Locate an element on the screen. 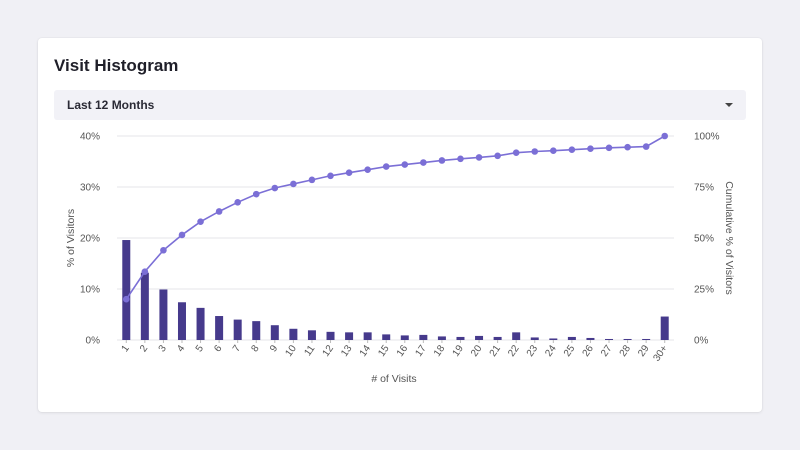  x-tick-label: 15 is located at coordinates (384, 351).